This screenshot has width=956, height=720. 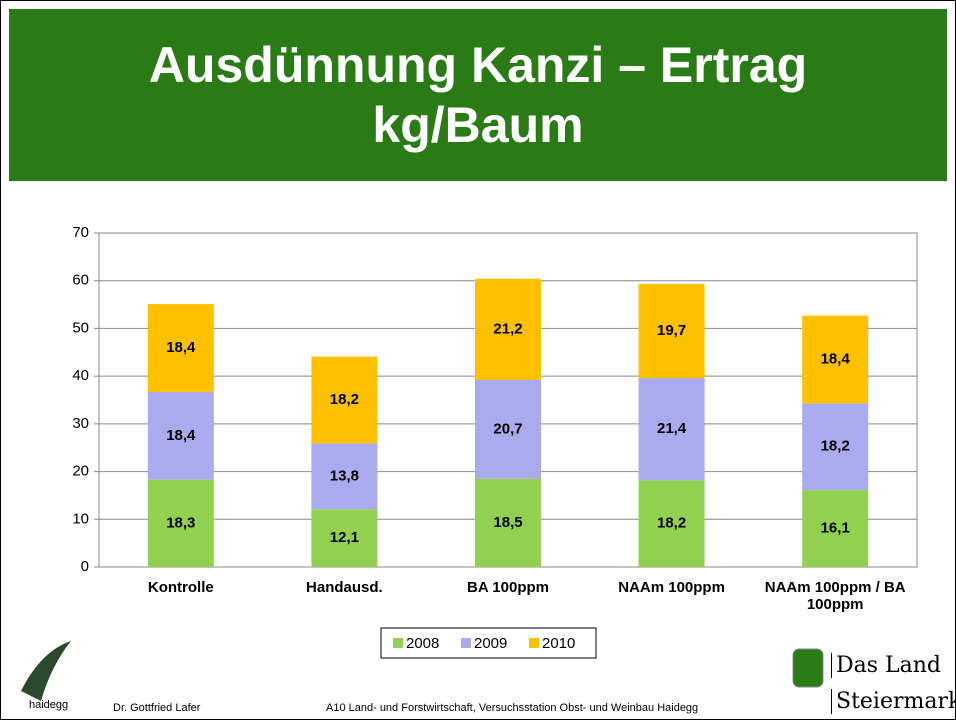 I want to click on logo-mark, so click(x=46, y=671).